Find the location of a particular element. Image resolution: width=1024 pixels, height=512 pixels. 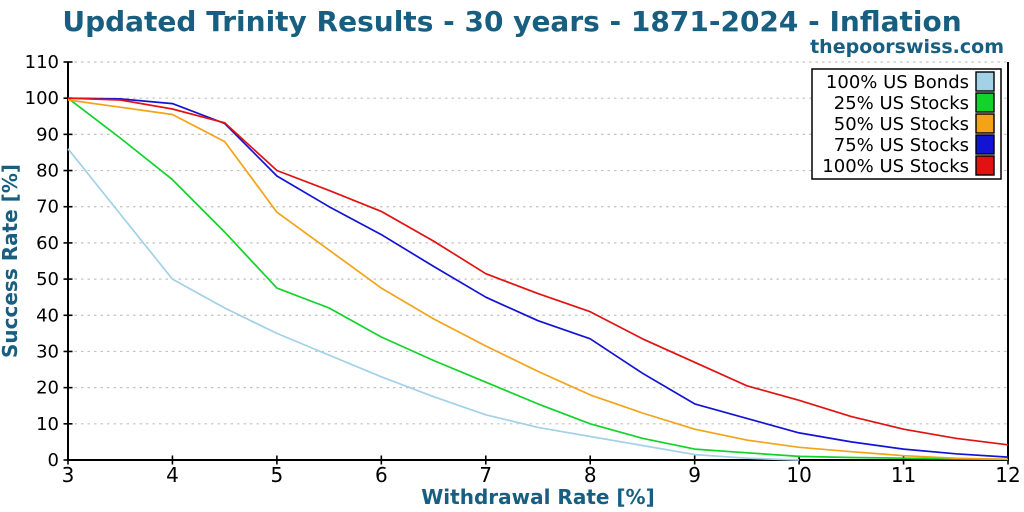

x-tick-label-7: 7 is located at coordinates (485, 475).